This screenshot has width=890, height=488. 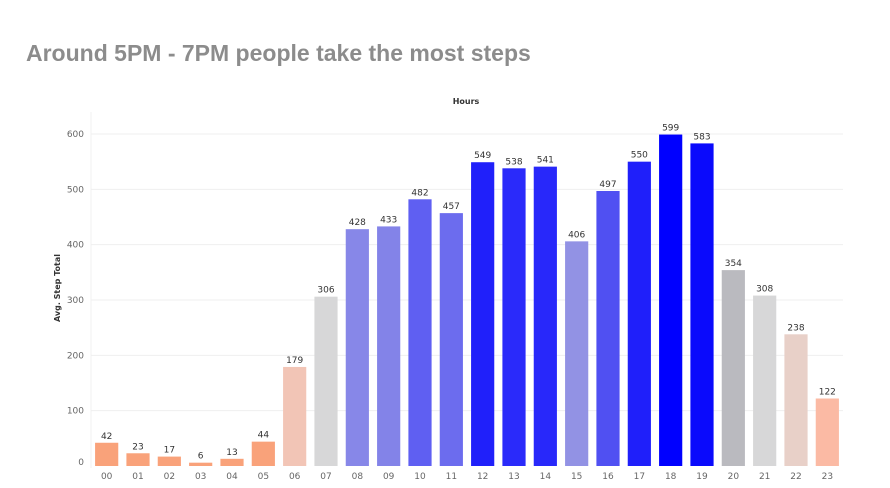 I want to click on data-label: 428, so click(x=357, y=223).